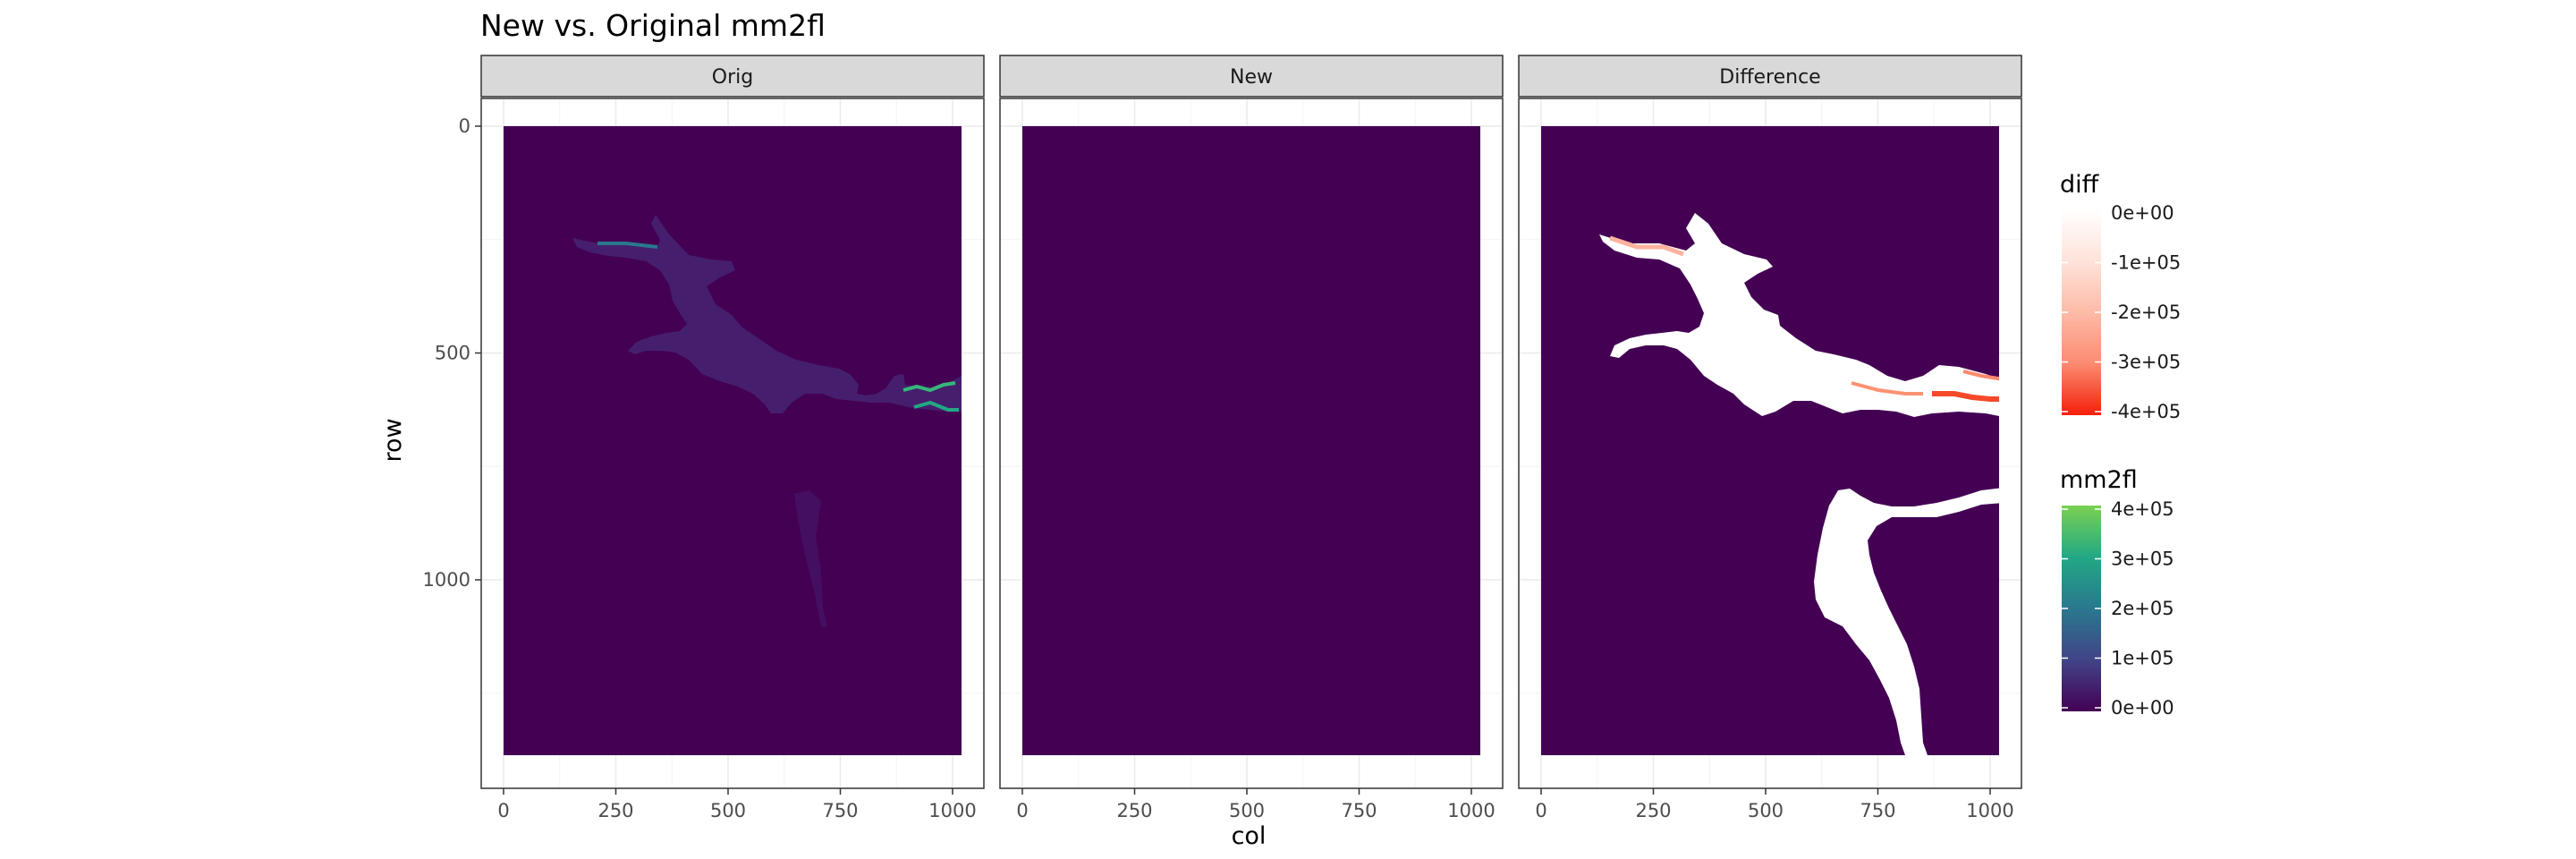  I want to click on orig-raster-features, so click(767, 420).